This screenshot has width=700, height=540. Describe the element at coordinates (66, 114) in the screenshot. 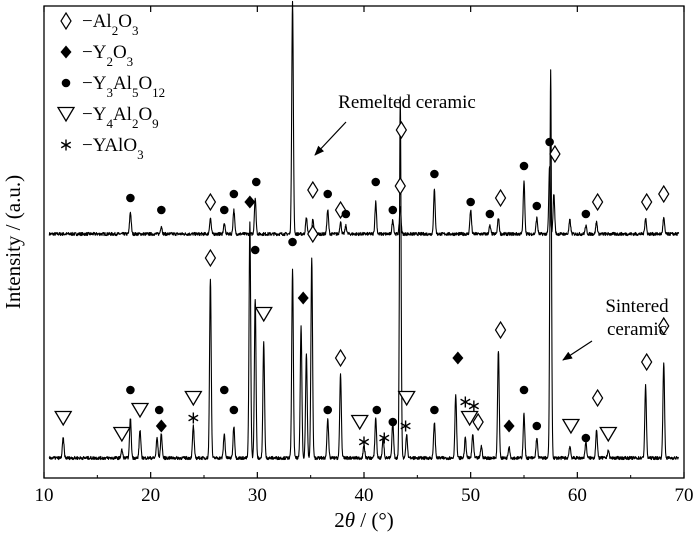

I see `legend-open-triangle` at that location.